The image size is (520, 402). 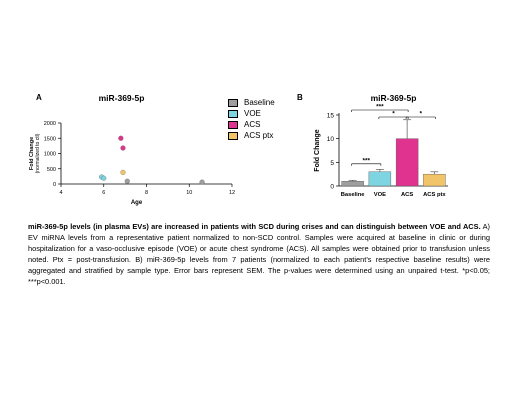 I want to click on x-axis-label: Age, so click(x=137, y=203).